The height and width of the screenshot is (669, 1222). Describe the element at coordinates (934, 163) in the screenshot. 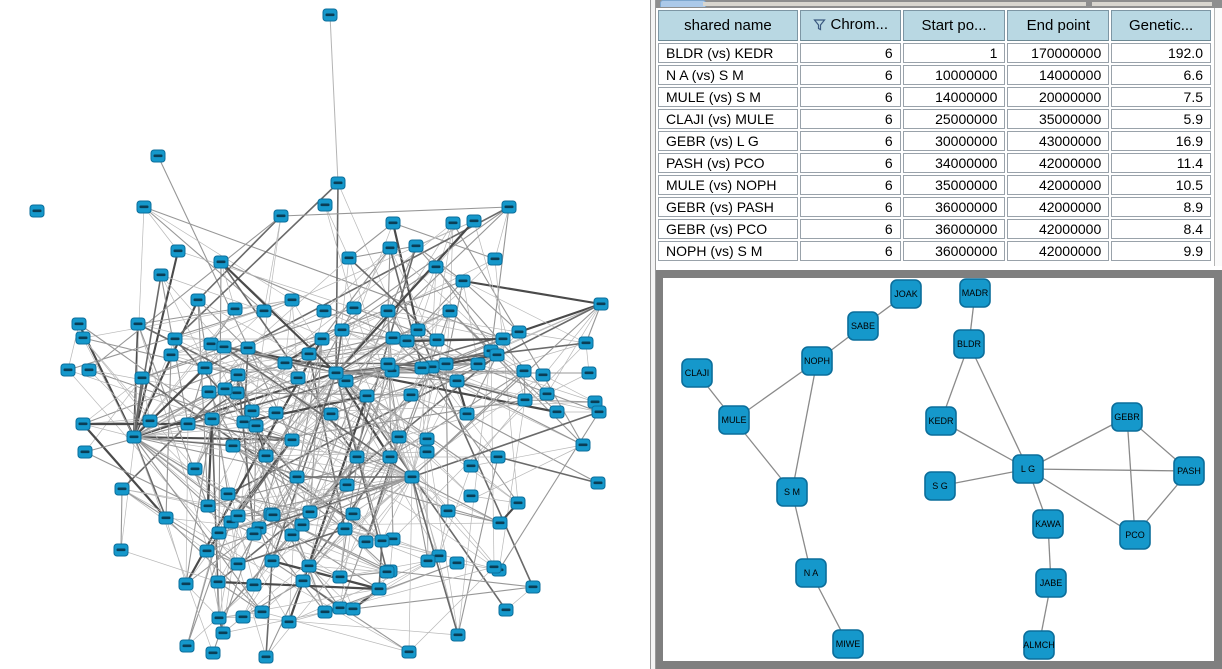

I see `table-row: PASH (vs) PCO 6 34000000 42000000 11.4` at that location.